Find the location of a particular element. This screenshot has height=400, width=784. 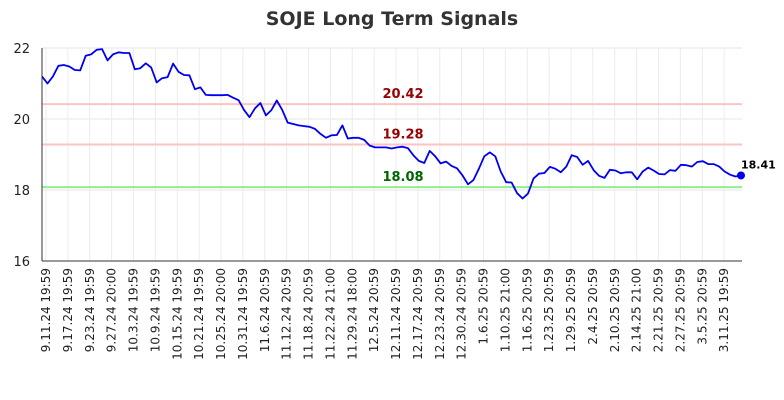

level-label: 18.08 is located at coordinates (402, 177).